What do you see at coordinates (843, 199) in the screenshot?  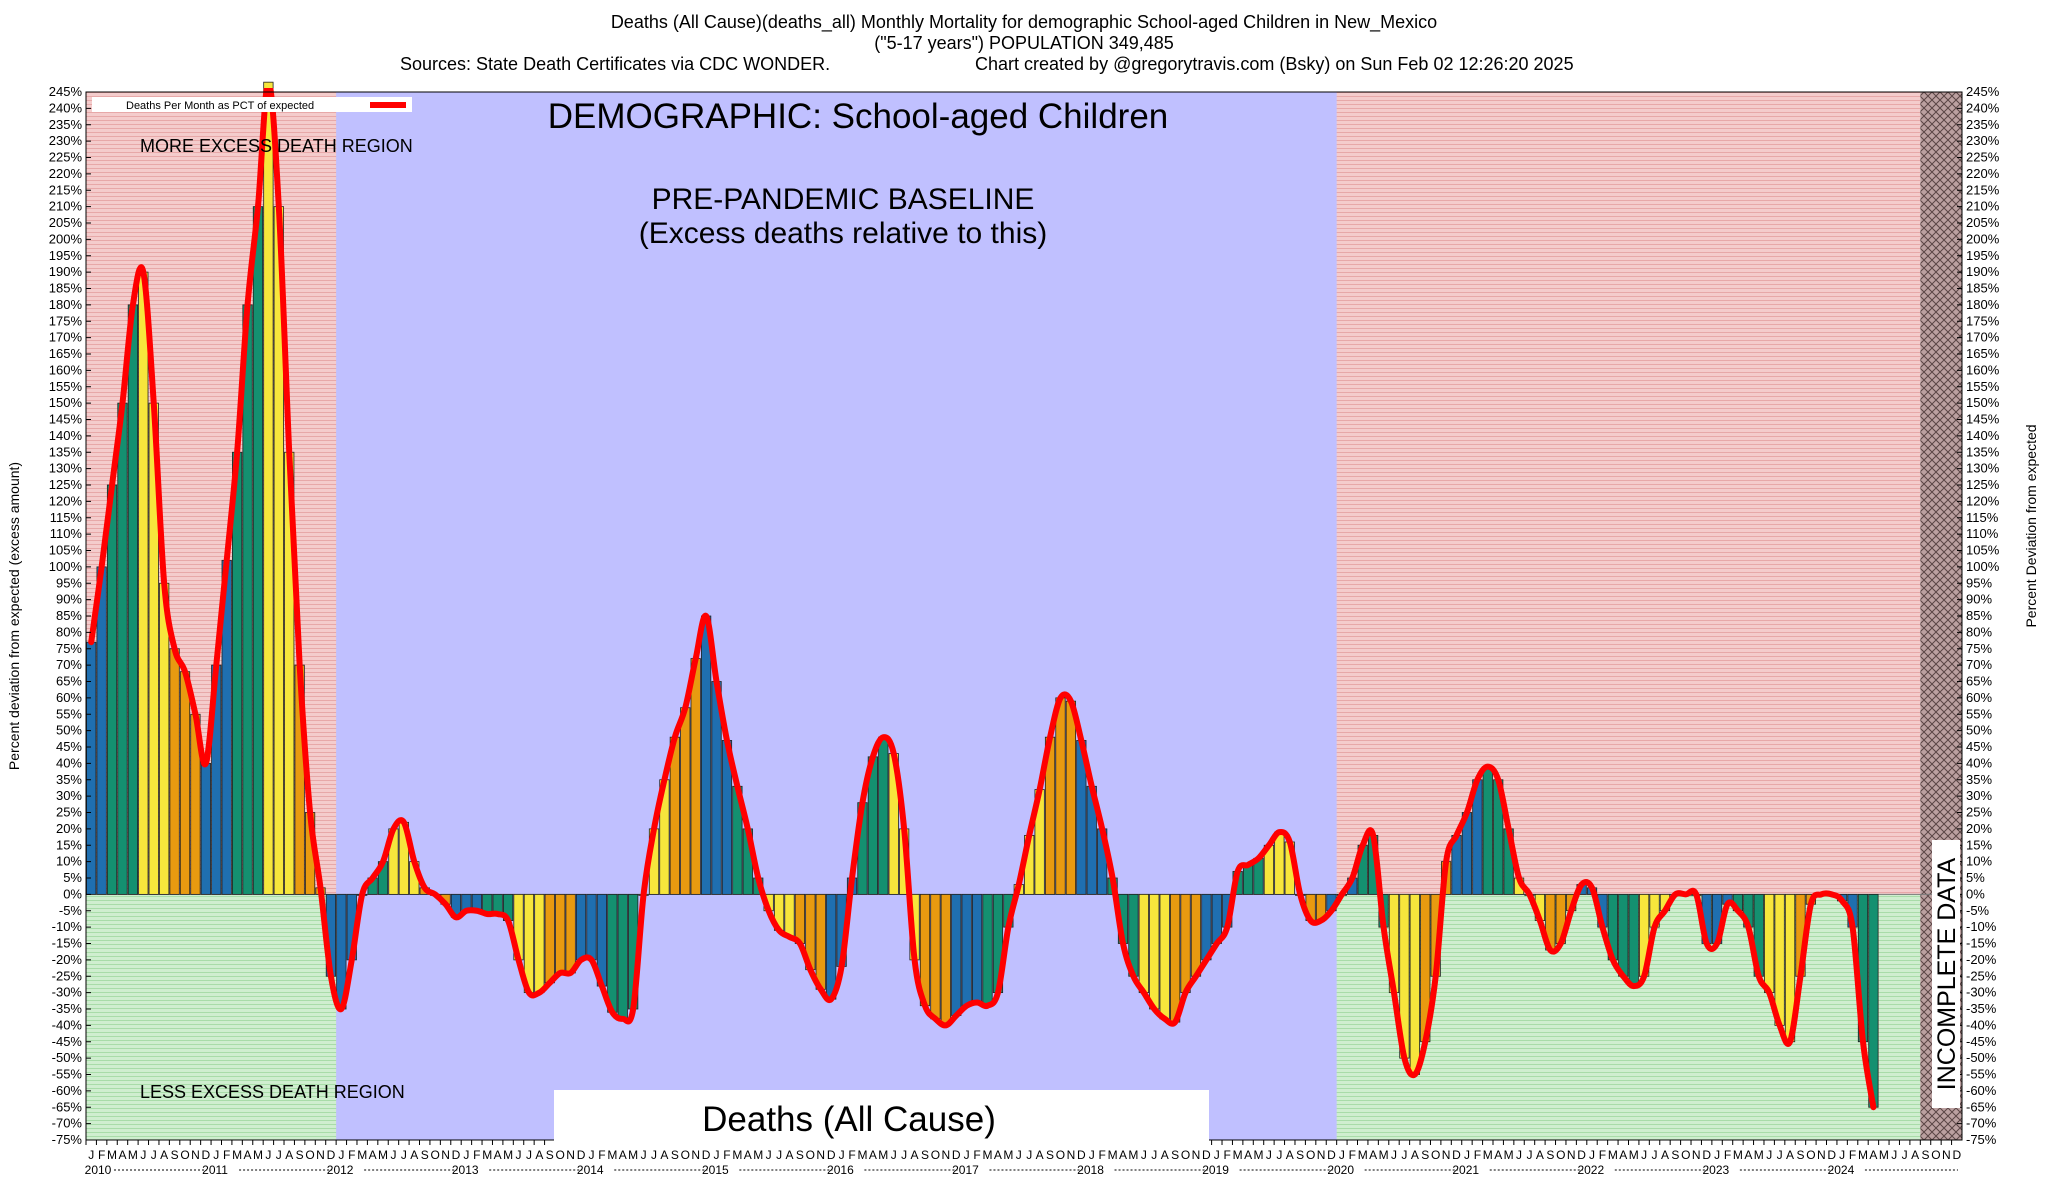 I see `baseline-label-line1: PRE-PANDEMIC BASELINE` at bounding box center [843, 199].